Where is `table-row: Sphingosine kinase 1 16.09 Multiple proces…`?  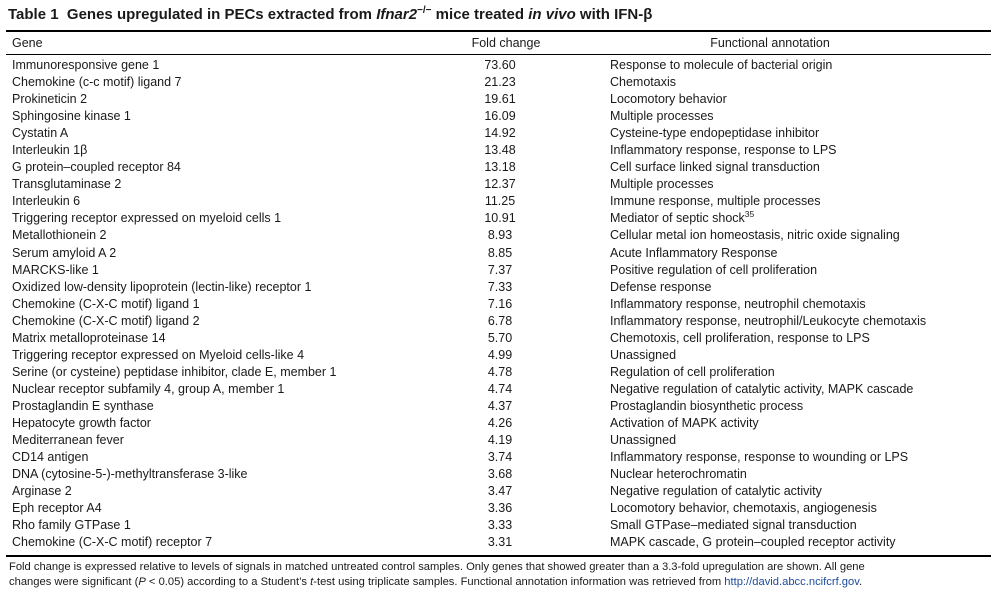
table-row: Sphingosine kinase 1 16.09 Multiple proces… is located at coordinates (499, 116).